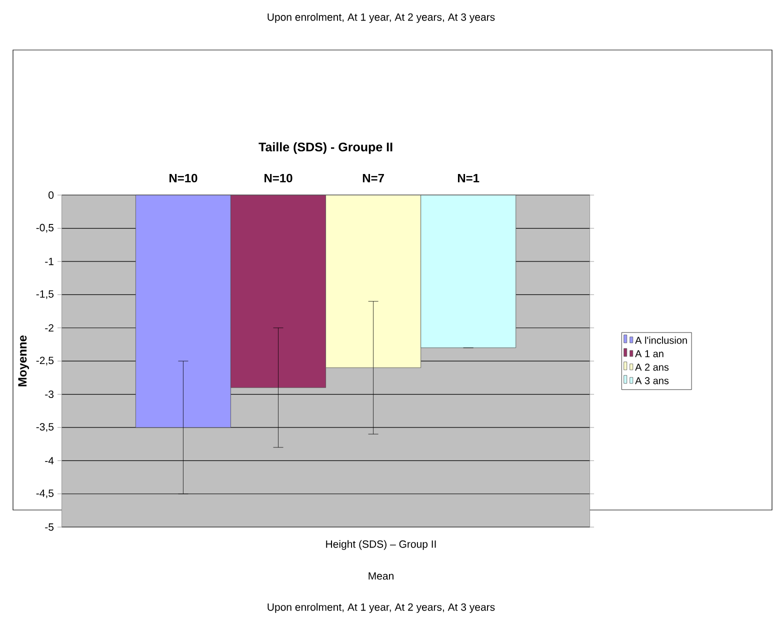  Describe the element at coordinates (381, 576) in the screenshot. I see `text: Mean` at that location.